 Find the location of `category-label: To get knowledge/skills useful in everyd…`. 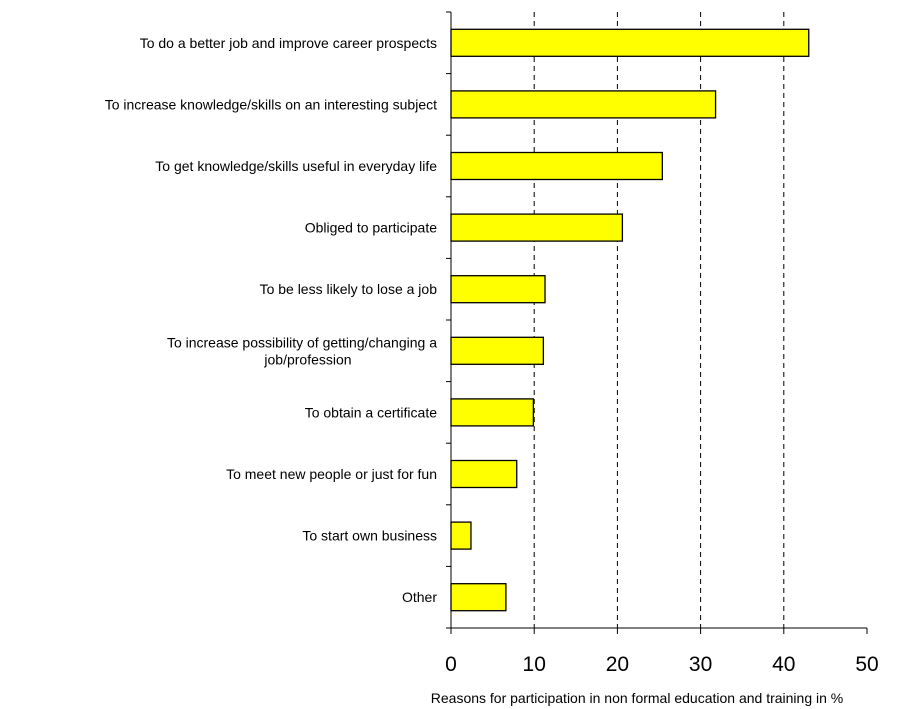

category-label: To get knowledge/skills useful in everyd… is located at coordinates (296, 166).